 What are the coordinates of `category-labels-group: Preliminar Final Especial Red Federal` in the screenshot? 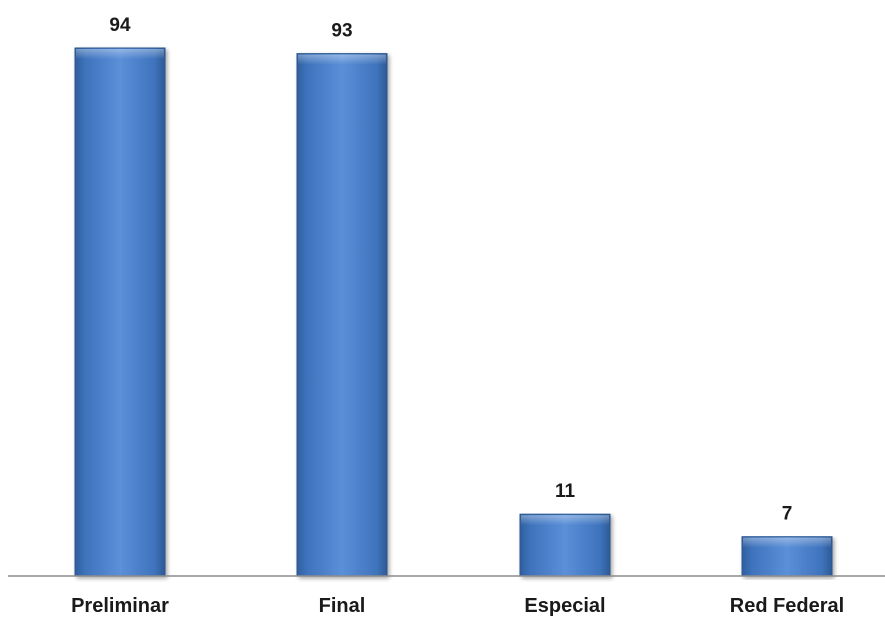 It's located at (457, 606).